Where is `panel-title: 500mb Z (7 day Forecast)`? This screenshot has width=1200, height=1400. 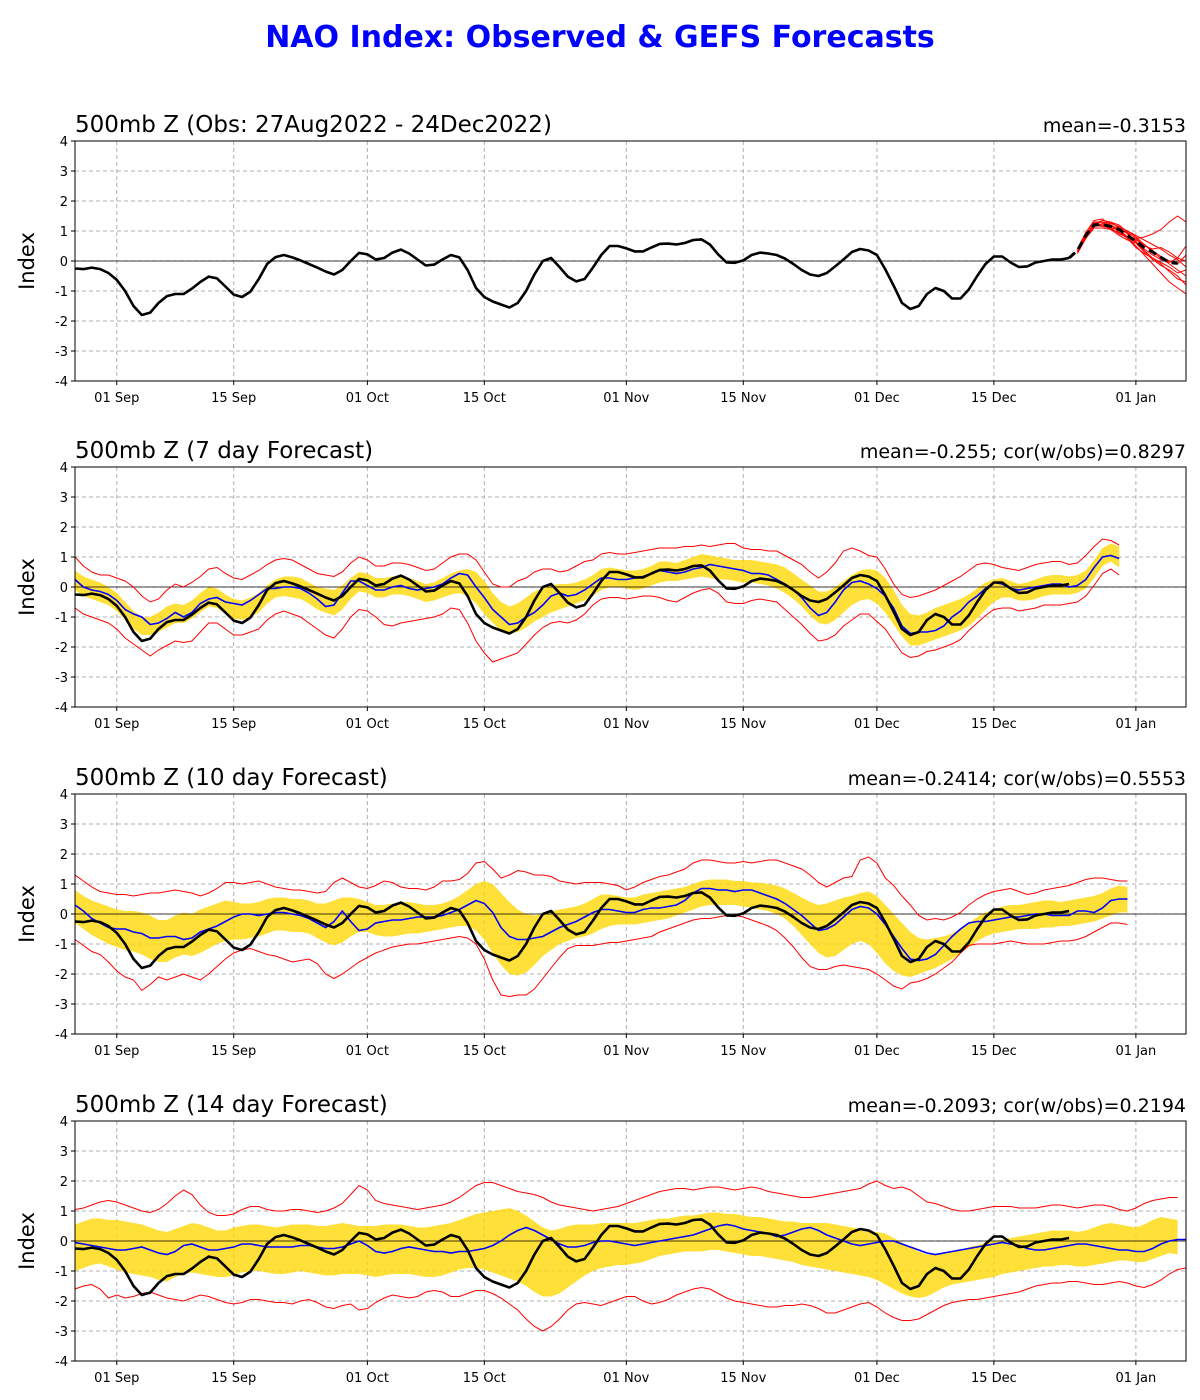 panel-title: 500mb Z (7 day Forecast) is located at coordinates (224, 451).